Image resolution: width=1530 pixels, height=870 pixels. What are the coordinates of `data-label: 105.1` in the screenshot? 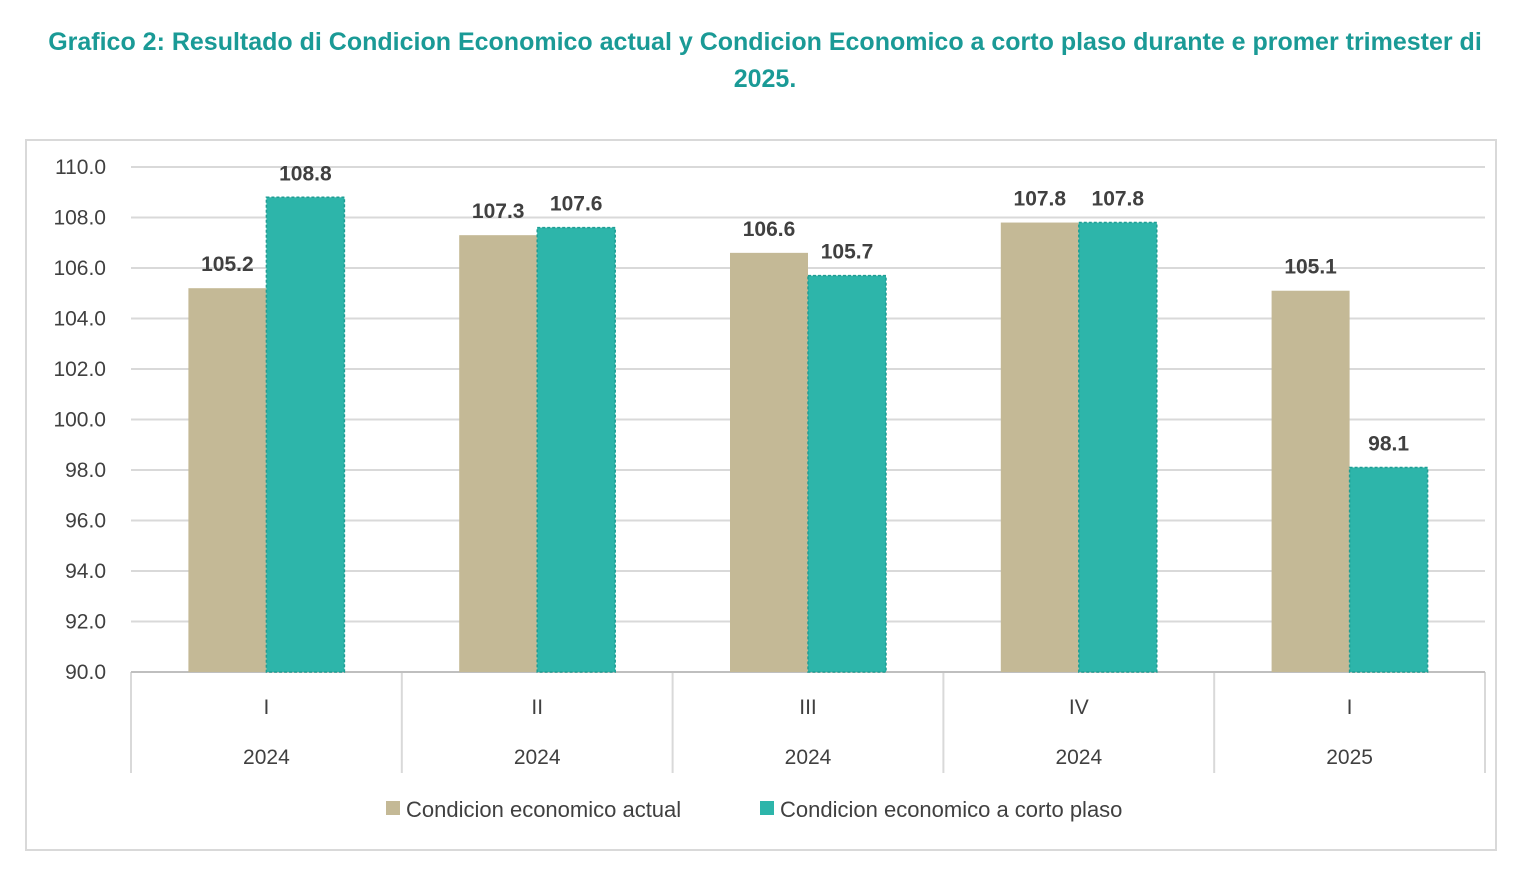 It's located at (1310, 267).